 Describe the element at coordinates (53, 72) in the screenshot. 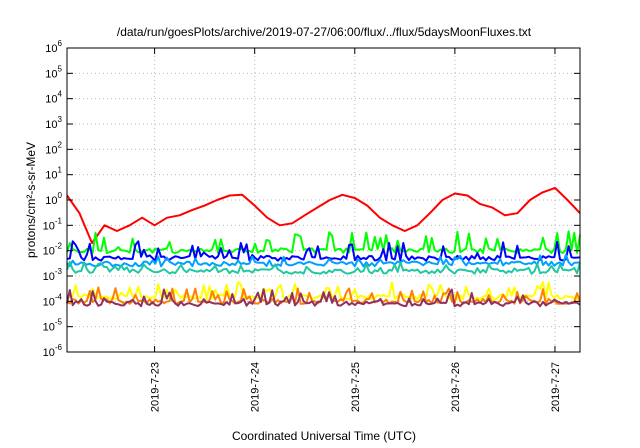

I see `y-tick-label: 10⁵` at that location.